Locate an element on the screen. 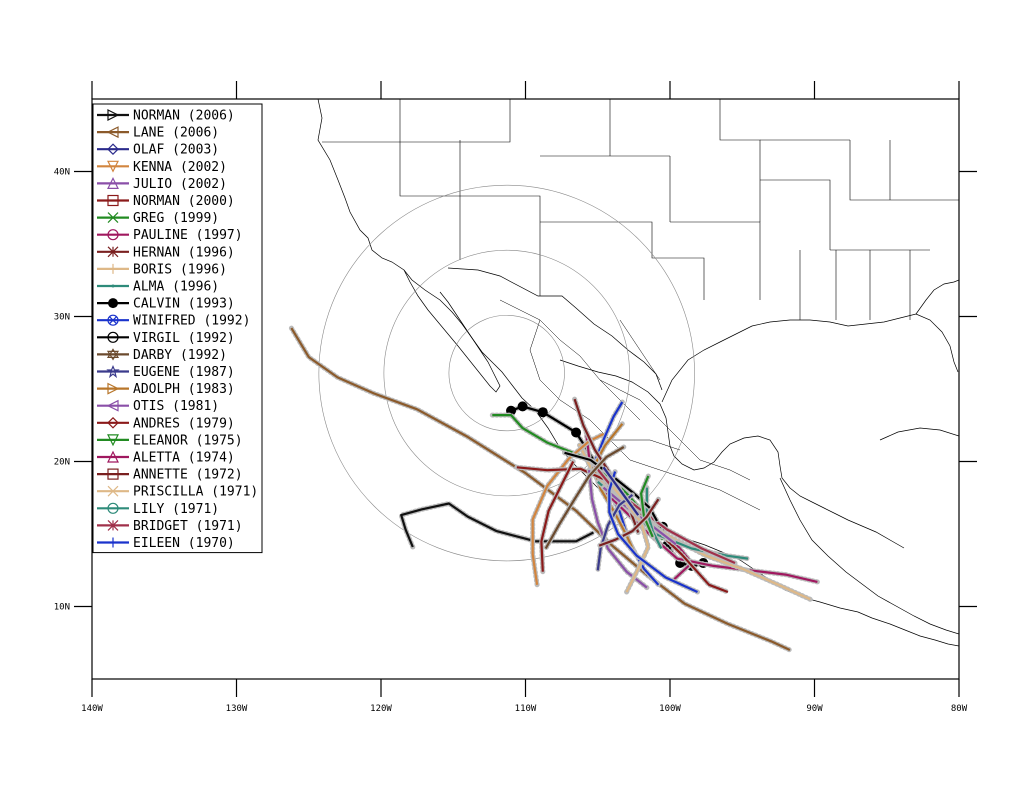 The width and height of the screenshot is (1024, 791). florida is located at coordinates (937, 297).